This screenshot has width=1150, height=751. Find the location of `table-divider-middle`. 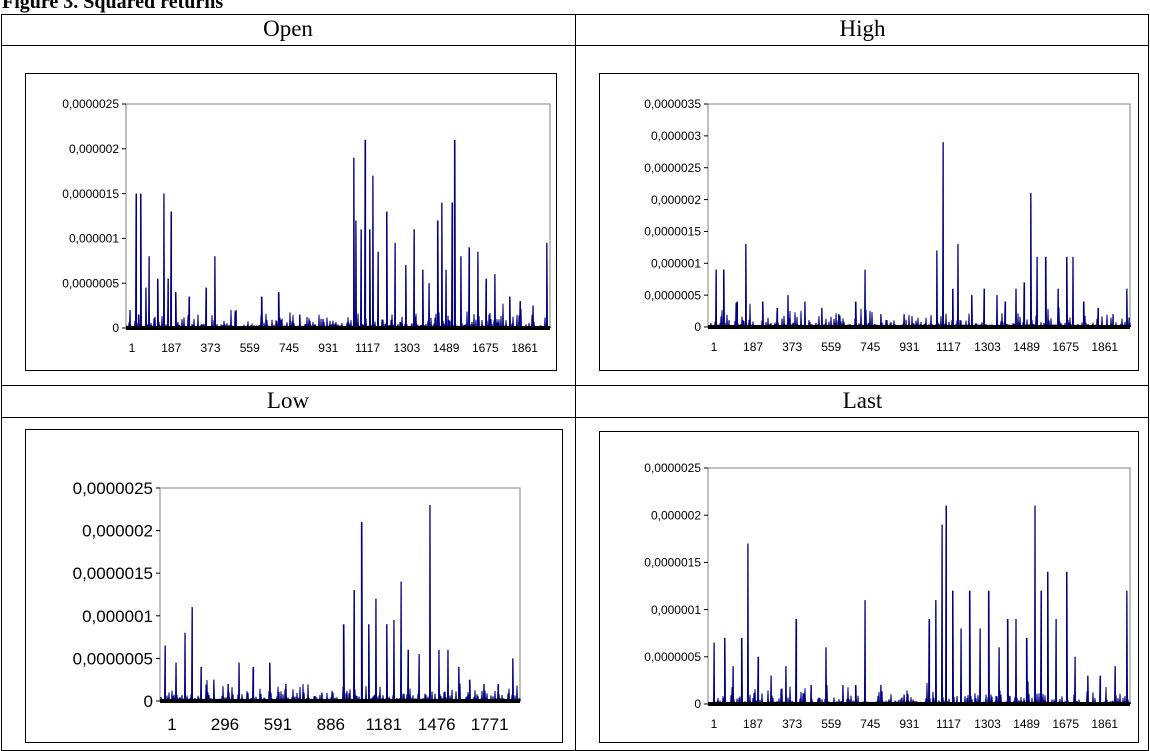

table-divider-middle is located at coordinates (575, 385).